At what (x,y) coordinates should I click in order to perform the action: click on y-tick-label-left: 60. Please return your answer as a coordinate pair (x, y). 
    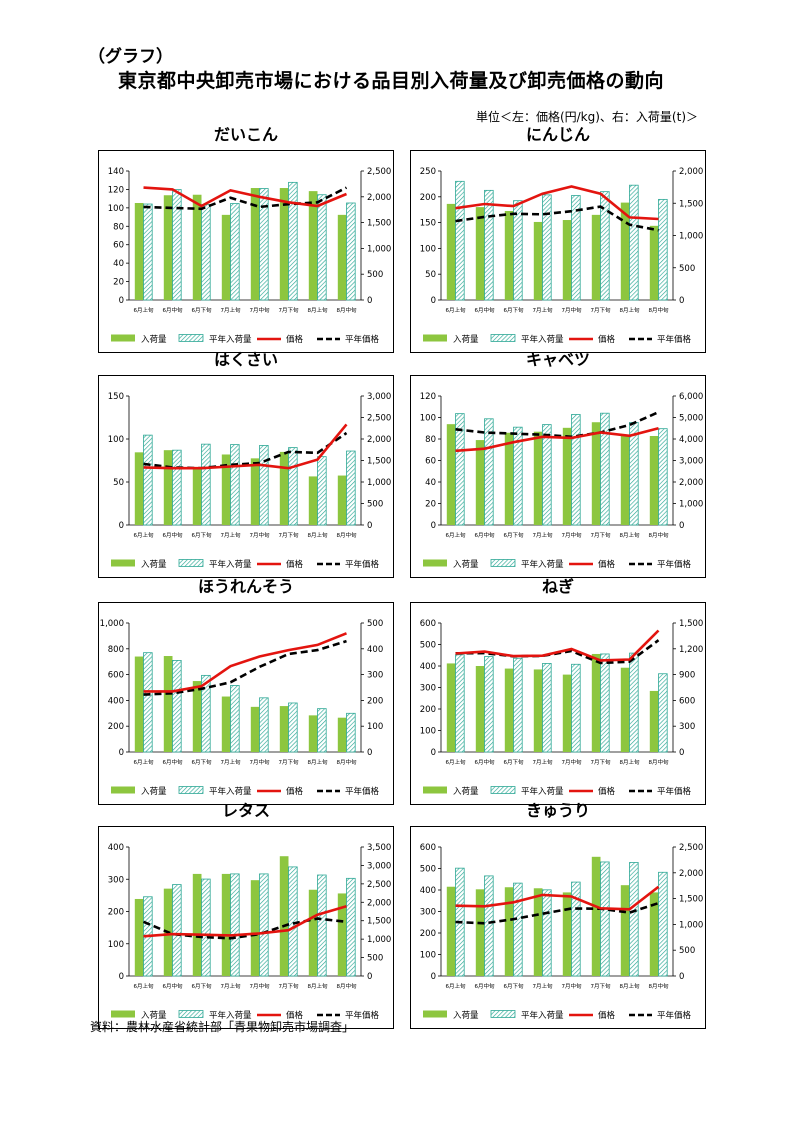
    Looking at the image, I should click on (118, 246).